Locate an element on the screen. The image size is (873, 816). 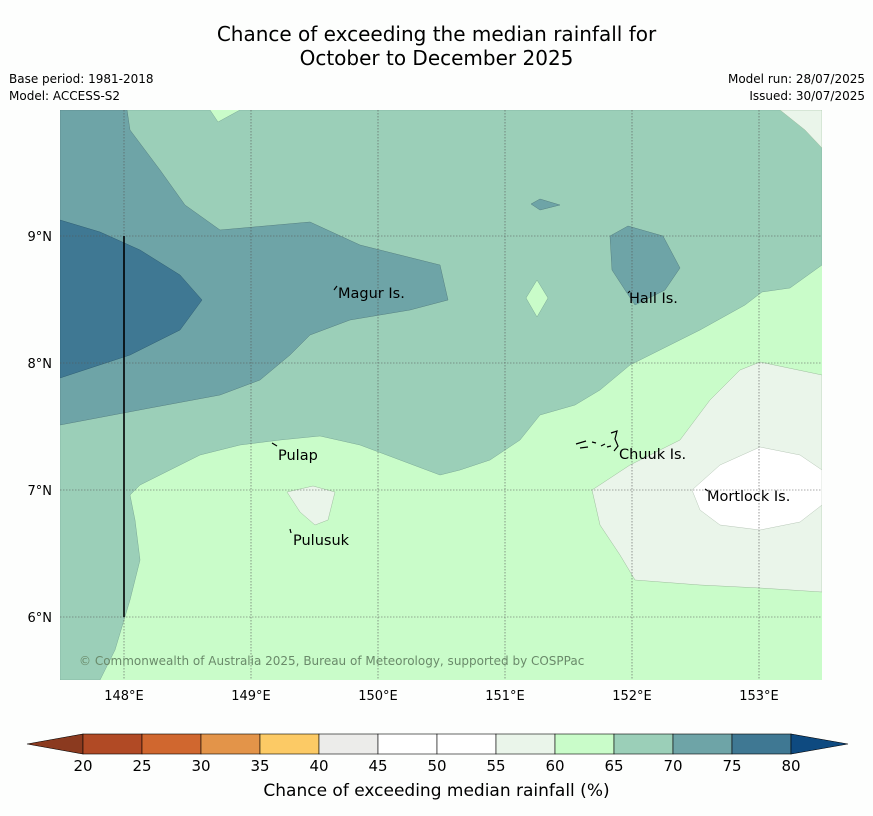
place-label: Hall Is. is located at coordinates (653, 299).